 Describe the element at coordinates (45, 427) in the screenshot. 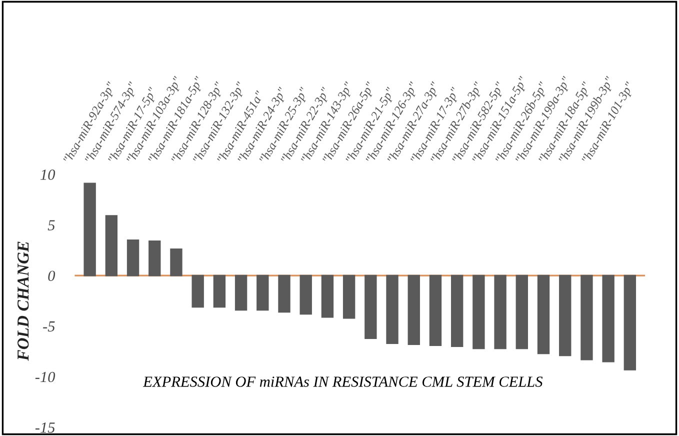

I see `y-tick-label: -15` at that location.